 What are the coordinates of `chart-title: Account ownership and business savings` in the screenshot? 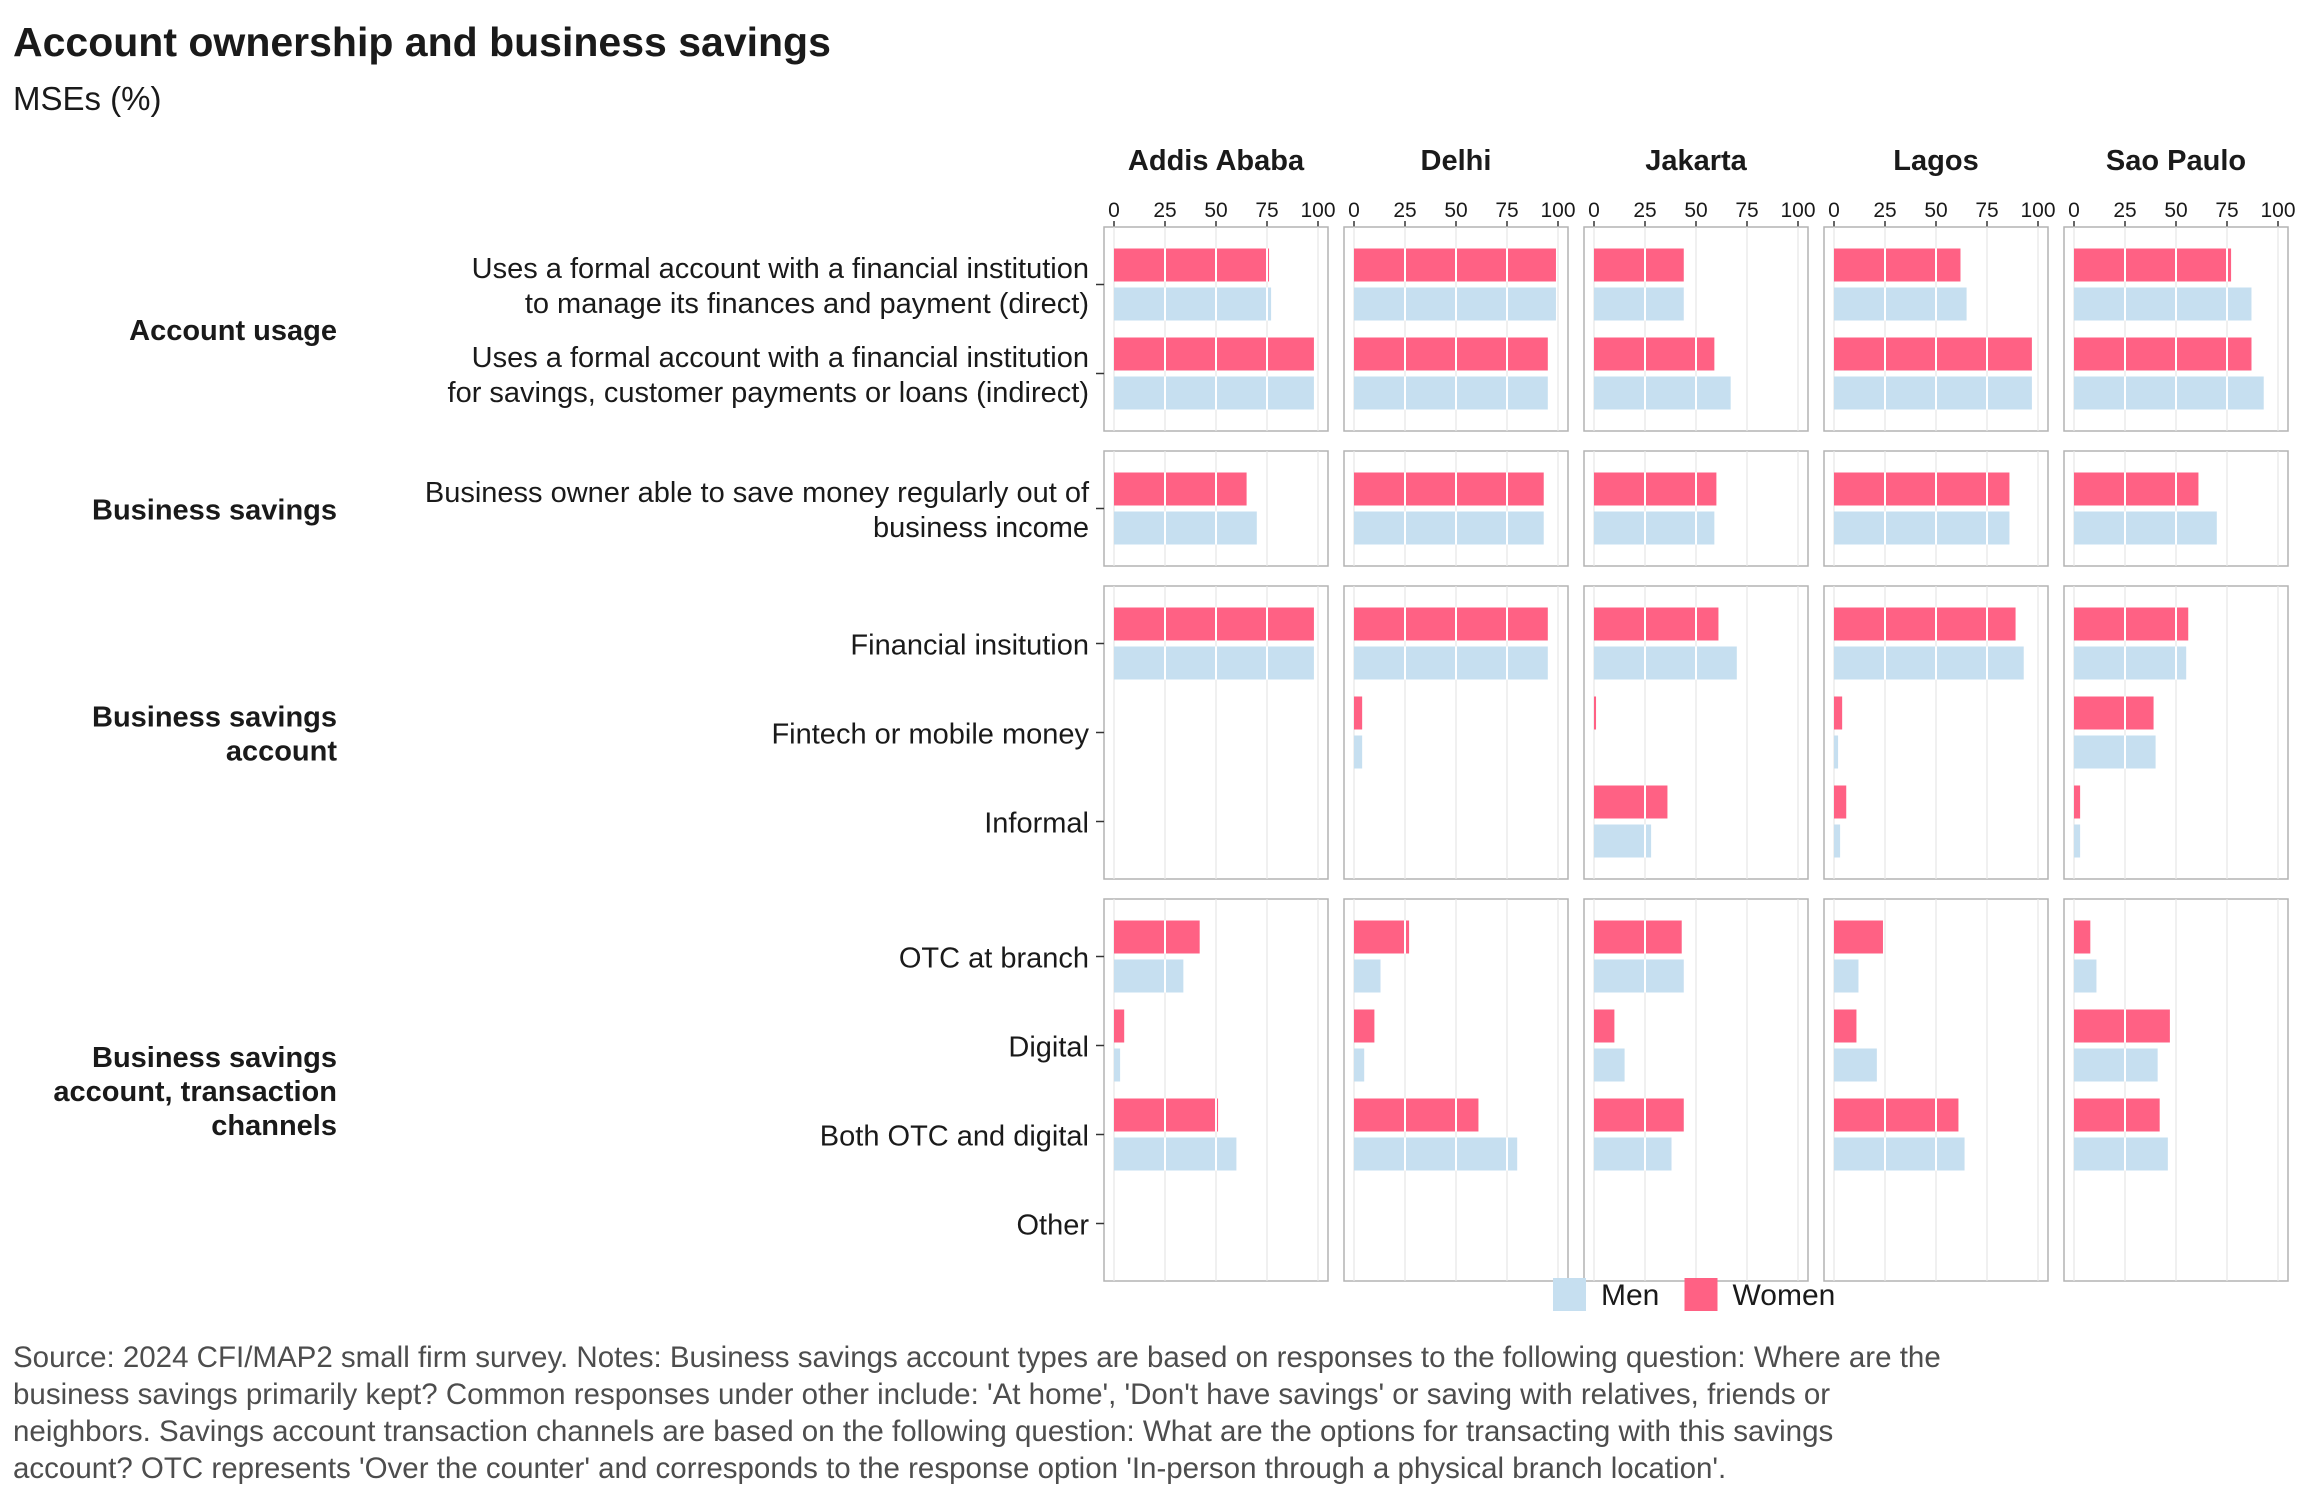 It's located at (422, 42).